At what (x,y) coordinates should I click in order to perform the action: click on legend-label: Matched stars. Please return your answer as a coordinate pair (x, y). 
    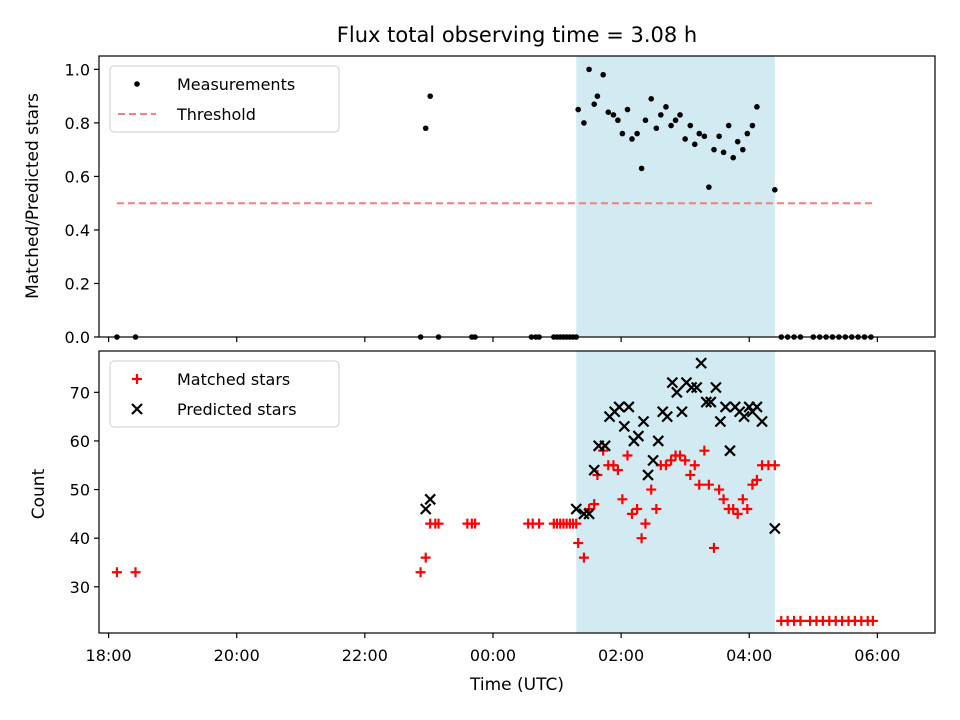
    Looking at the image, I should click on (233, 379).